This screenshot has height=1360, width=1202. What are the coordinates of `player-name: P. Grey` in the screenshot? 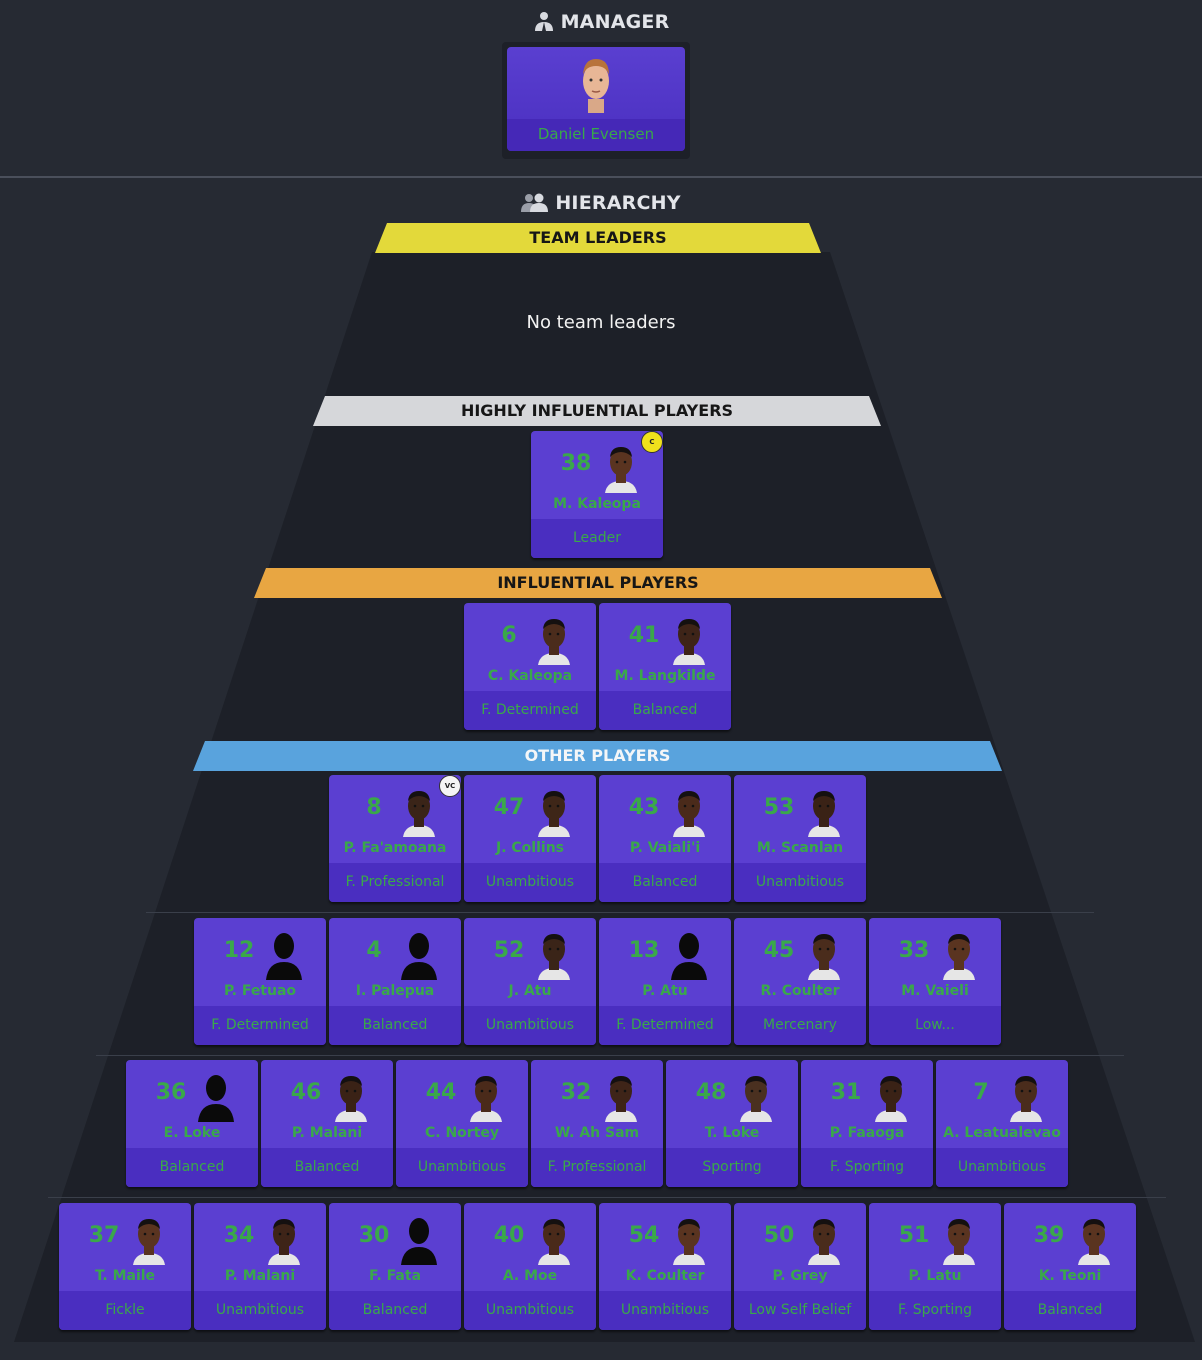 It's located at (800, 1276).